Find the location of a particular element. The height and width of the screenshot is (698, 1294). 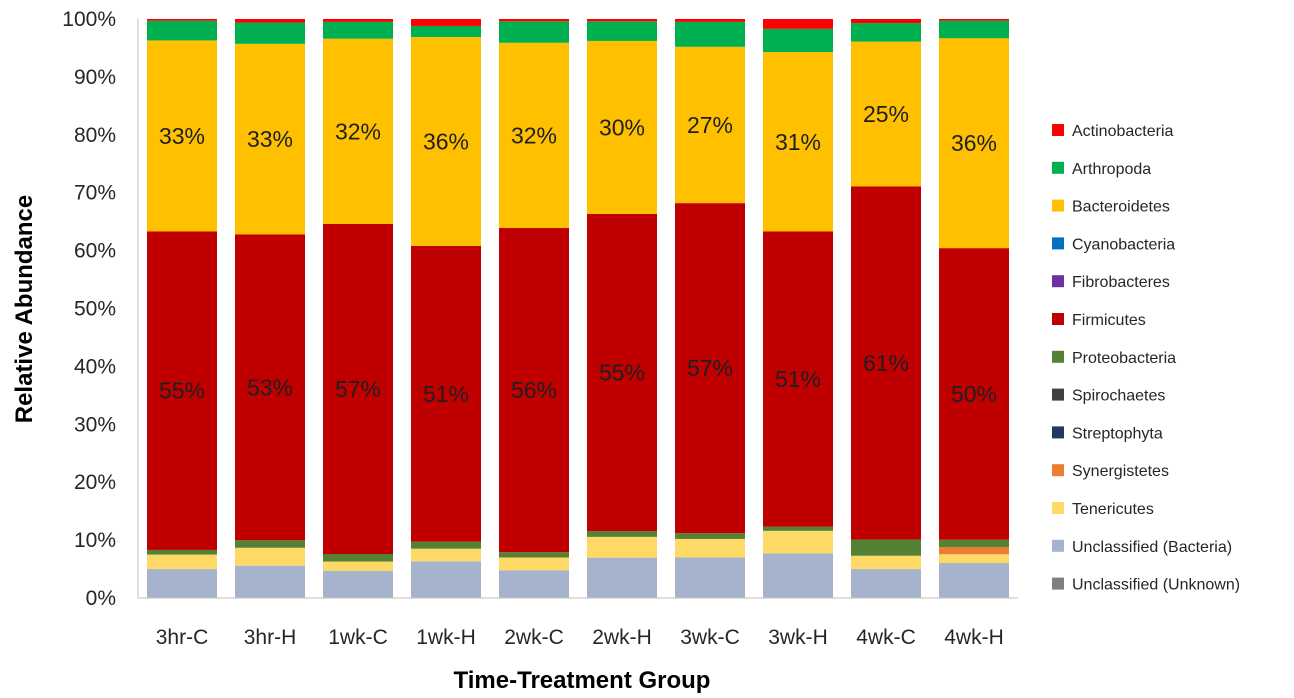

data-label-firmicutes-2wk-c: 56% is located at coordinates (534, 390).